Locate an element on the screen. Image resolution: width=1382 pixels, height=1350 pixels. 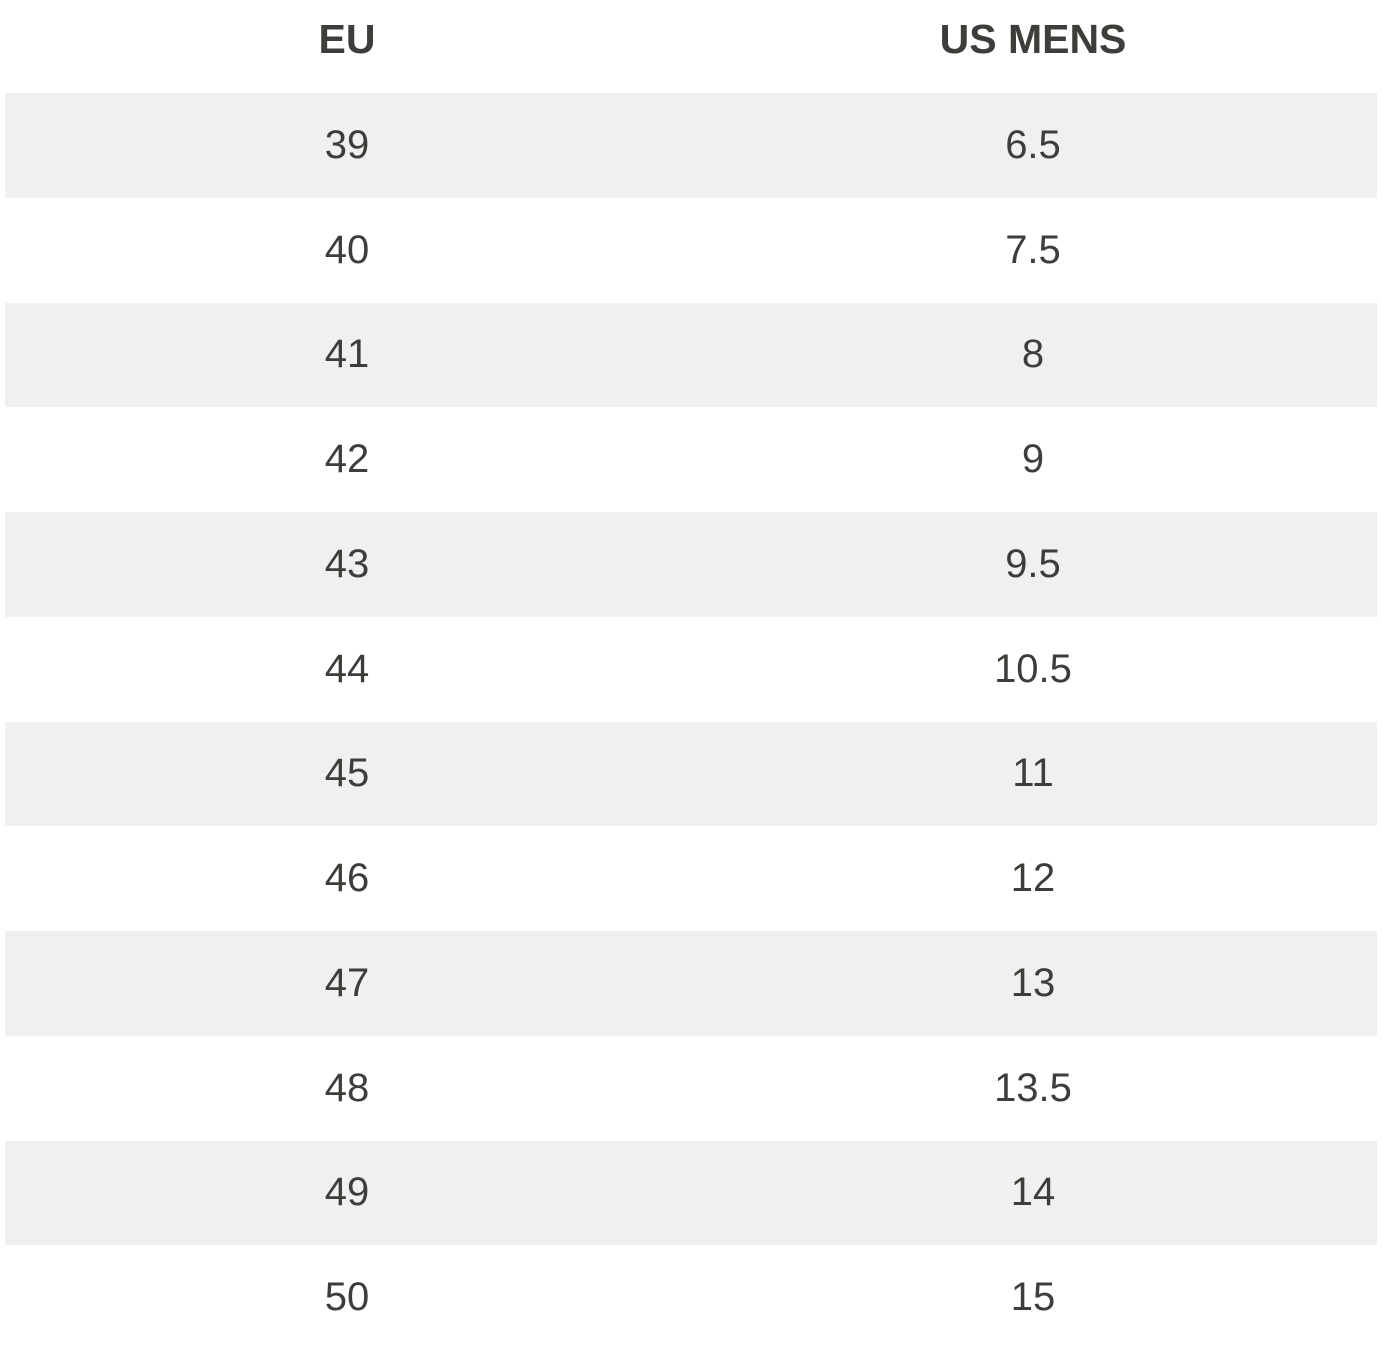
header-cell: EU is located at coordinates (347, 38).